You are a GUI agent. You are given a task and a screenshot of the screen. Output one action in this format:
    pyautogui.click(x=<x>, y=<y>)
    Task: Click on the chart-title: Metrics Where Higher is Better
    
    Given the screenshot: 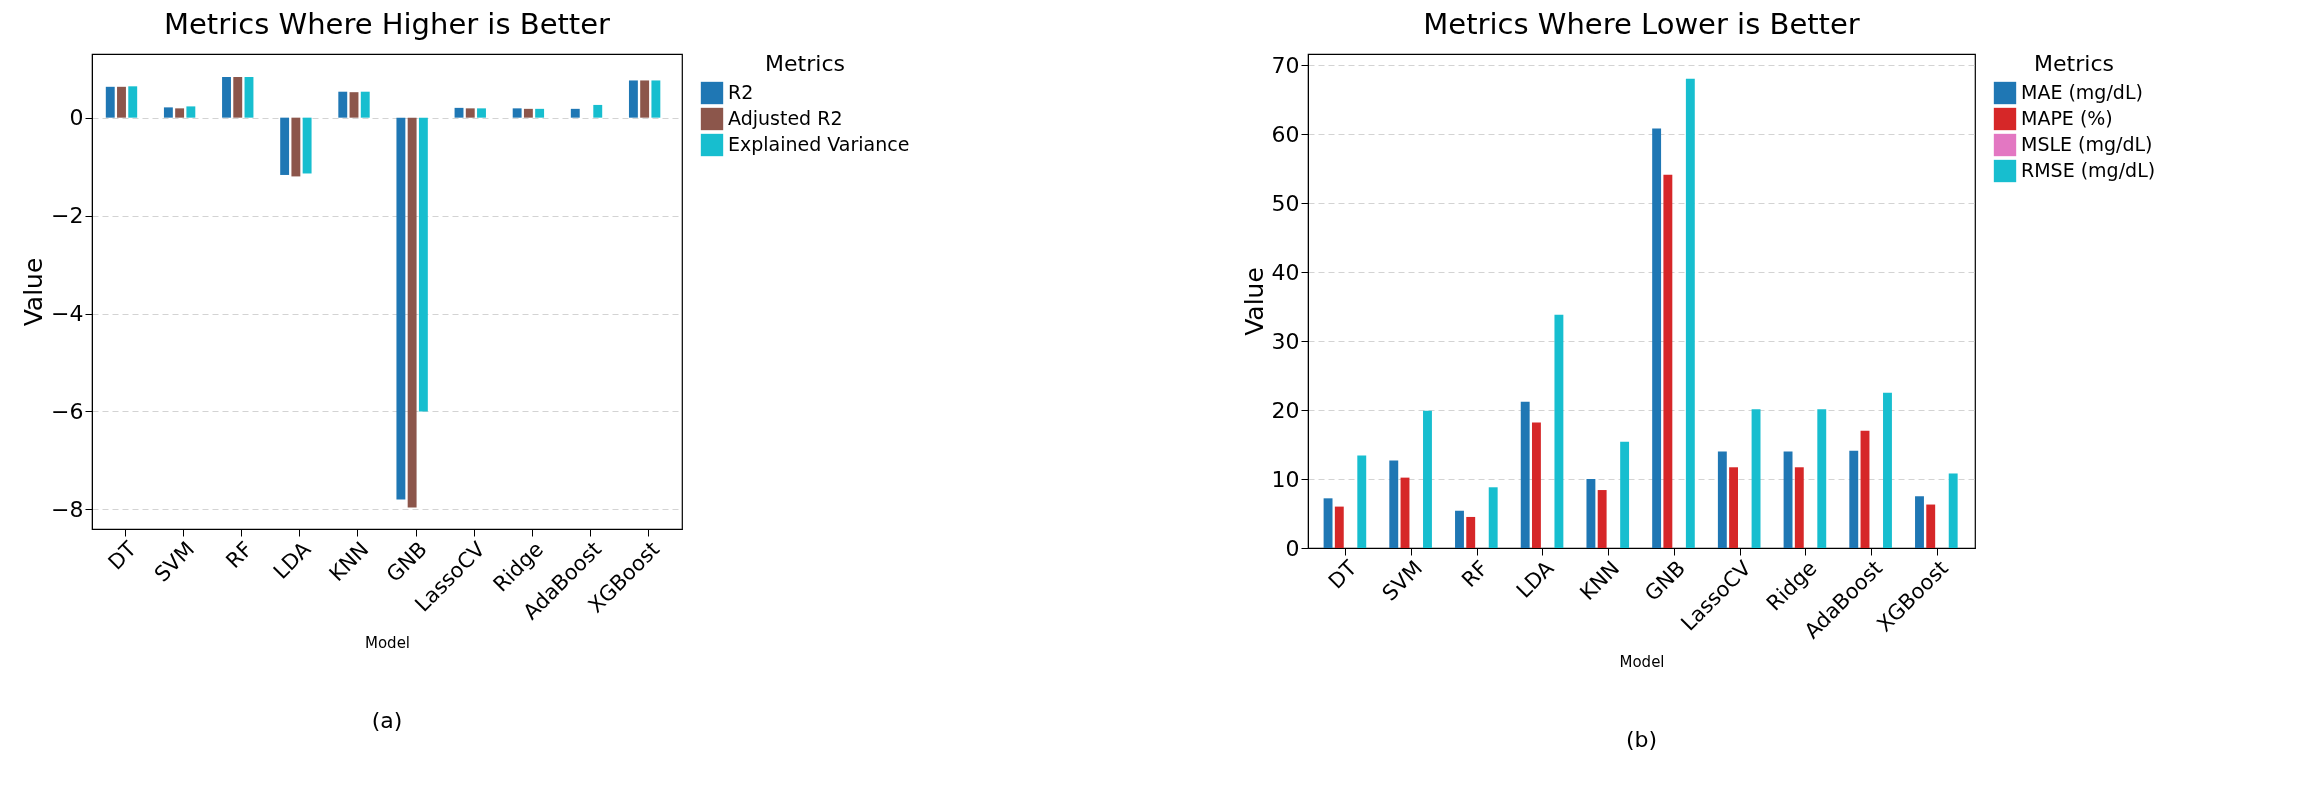 What is the action you would take?
    pyautogui.click(x=387, y=24)
    